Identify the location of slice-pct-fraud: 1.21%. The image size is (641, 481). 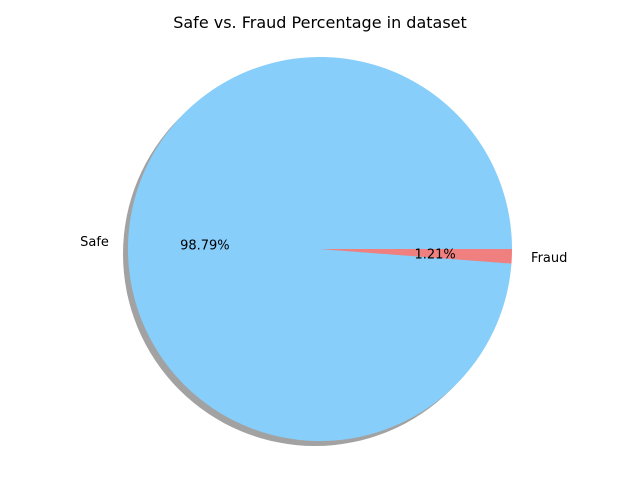
(434, 254).